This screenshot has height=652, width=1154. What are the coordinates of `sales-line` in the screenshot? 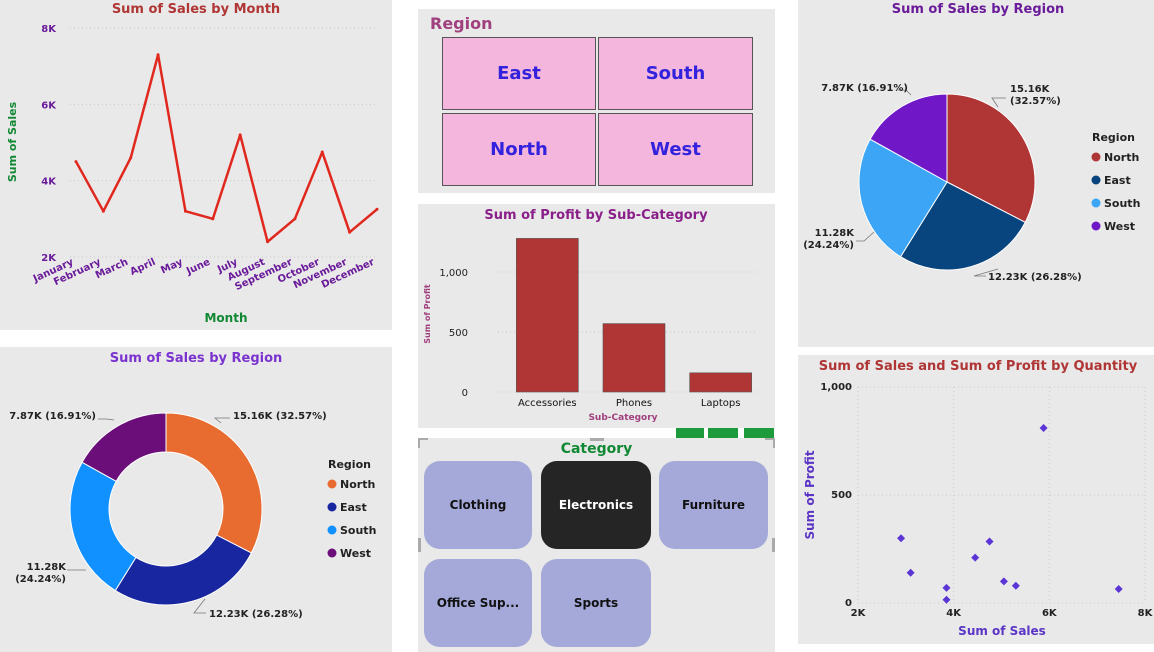 It's located at (226, 148).